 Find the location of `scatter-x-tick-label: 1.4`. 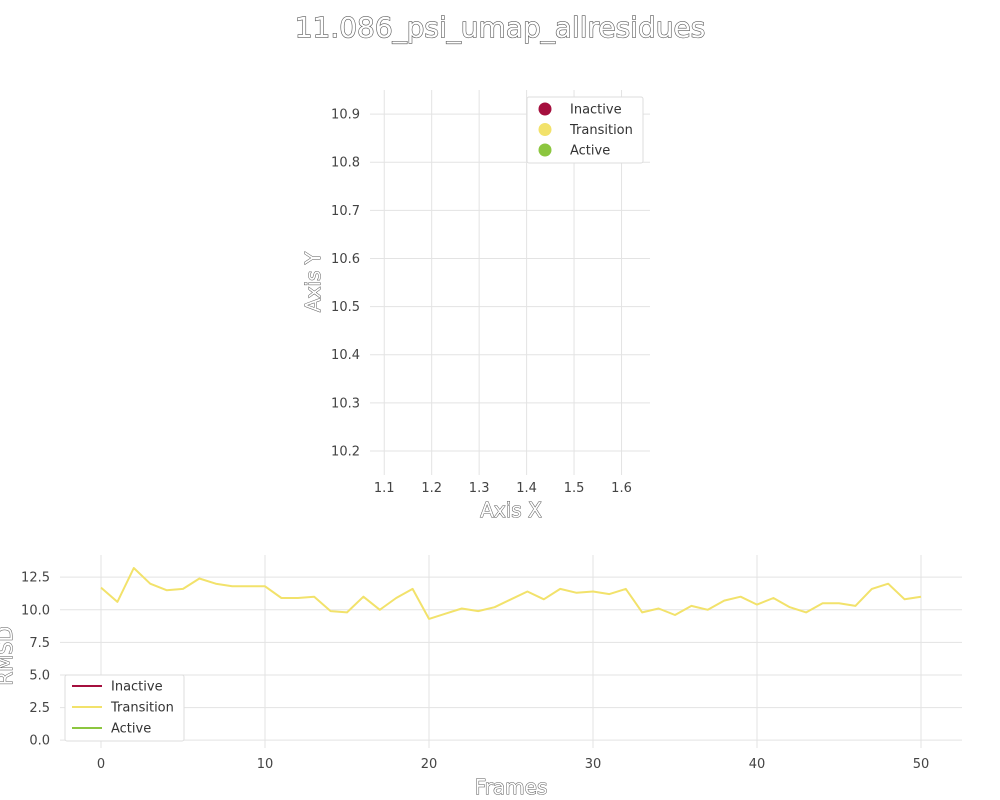

scatter-x-tick-label: 1.4 is located at coordinates (526, 488).